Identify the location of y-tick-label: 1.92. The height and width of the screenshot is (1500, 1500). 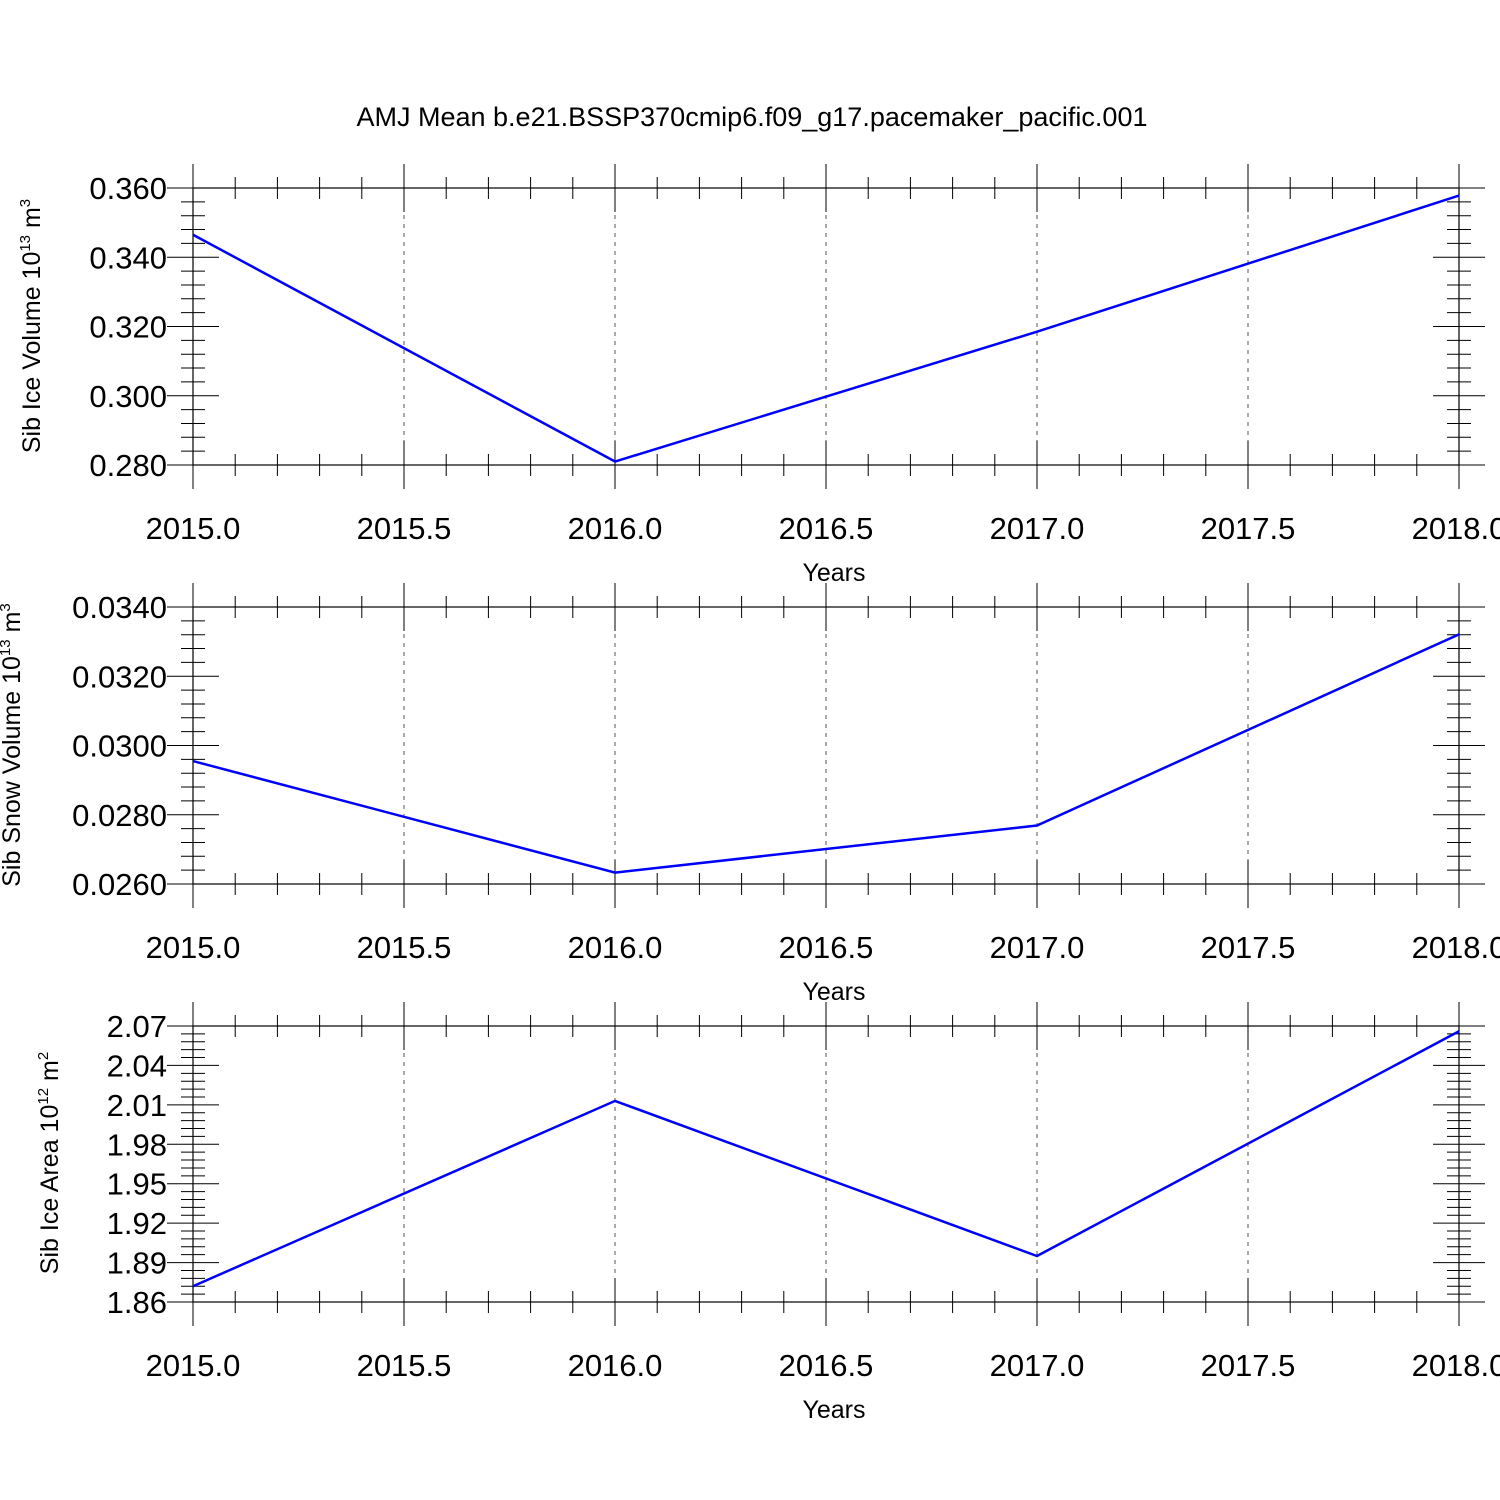
(137, 1223).